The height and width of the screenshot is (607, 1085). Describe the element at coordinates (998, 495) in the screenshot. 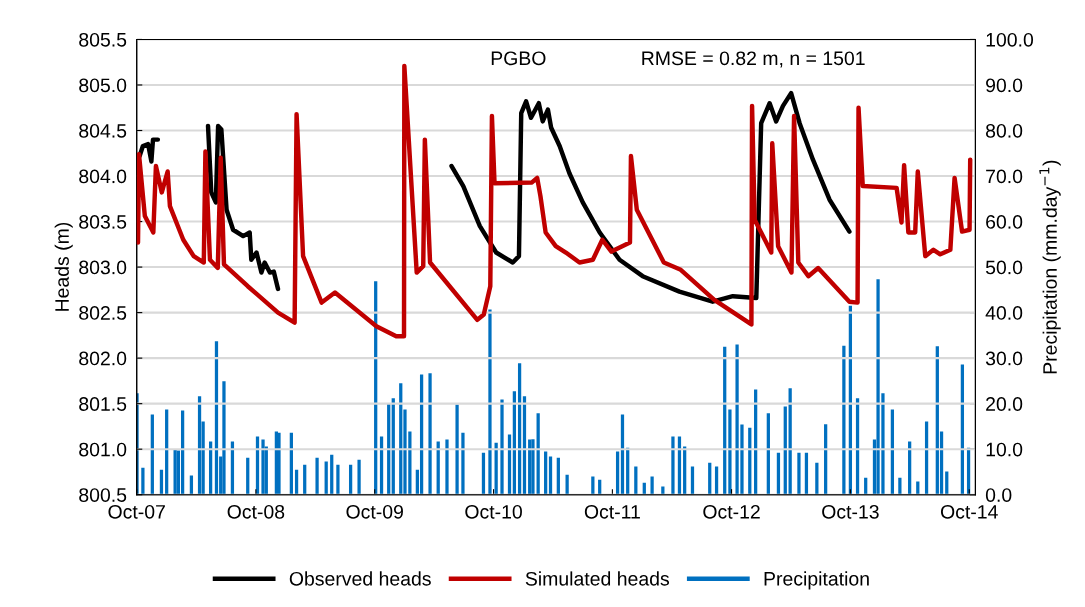

I see `y2-tick-label: 0.0` at that location.